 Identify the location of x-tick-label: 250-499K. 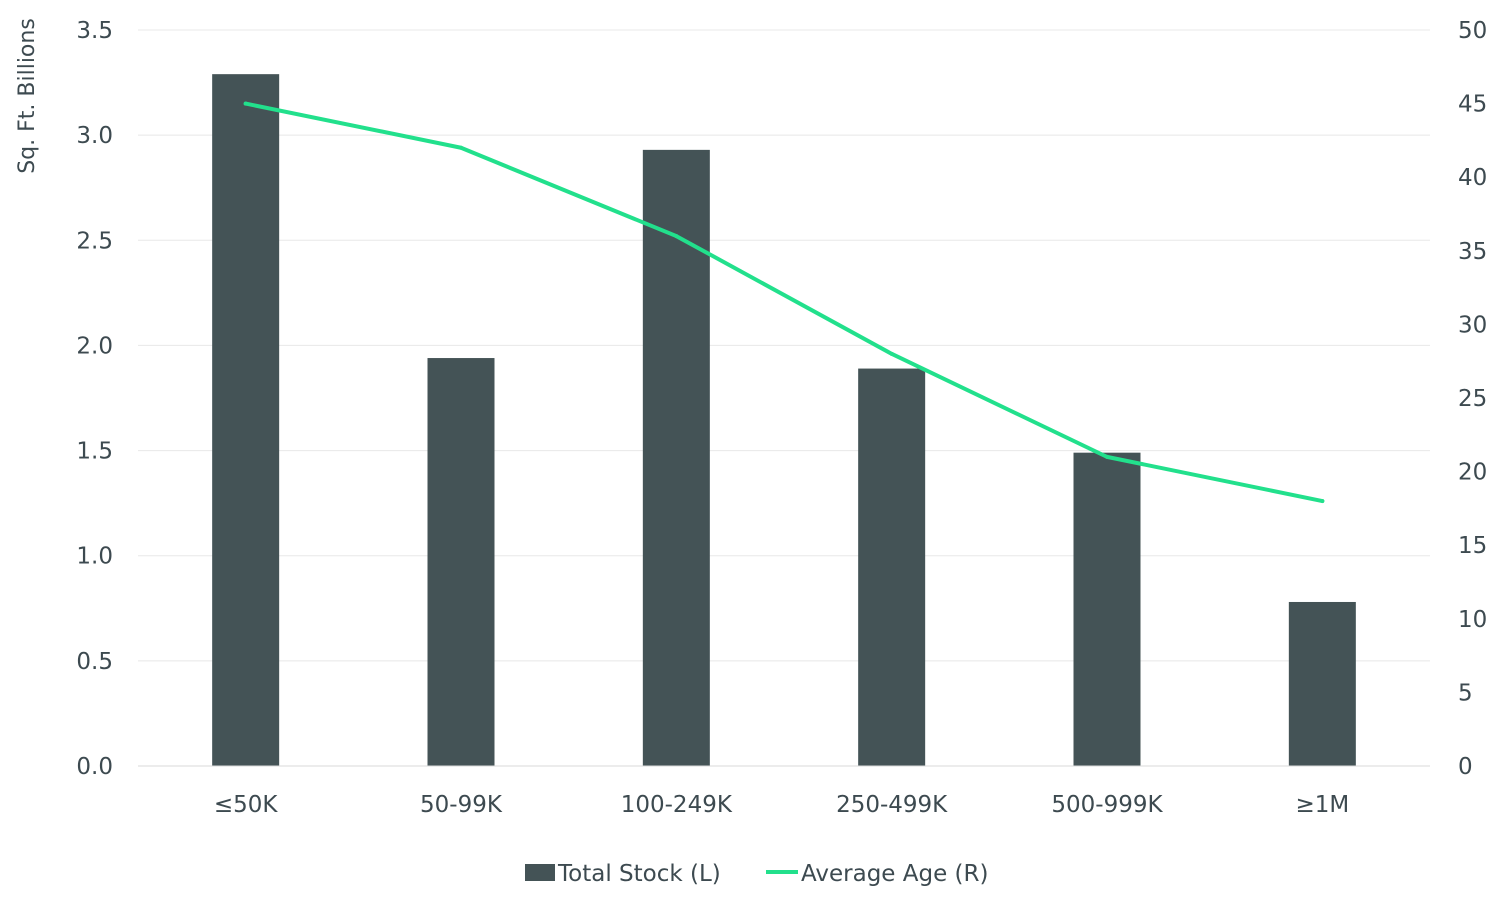
(892, 805).